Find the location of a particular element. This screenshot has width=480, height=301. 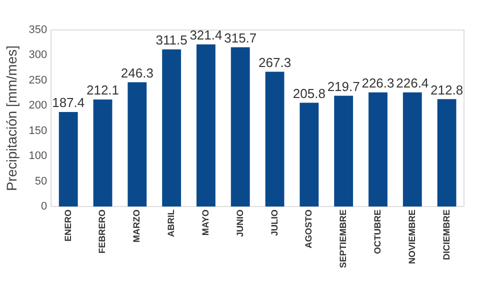

y-tick-label: 250 is located at coordinates (38, 80).